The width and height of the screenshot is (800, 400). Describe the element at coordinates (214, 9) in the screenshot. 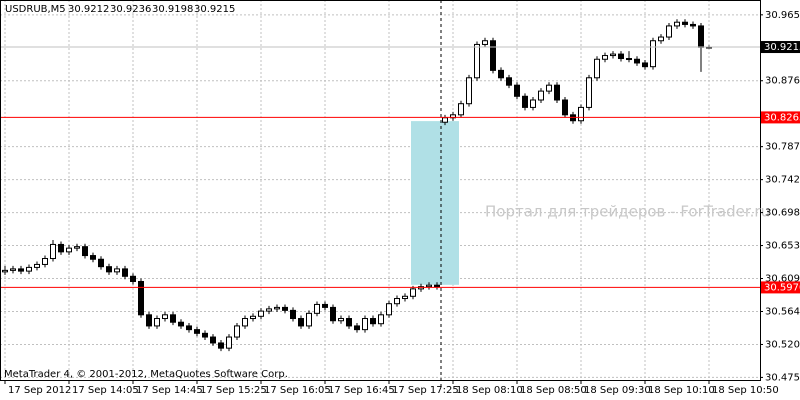

I see `close-price: 30.9215` at that location.